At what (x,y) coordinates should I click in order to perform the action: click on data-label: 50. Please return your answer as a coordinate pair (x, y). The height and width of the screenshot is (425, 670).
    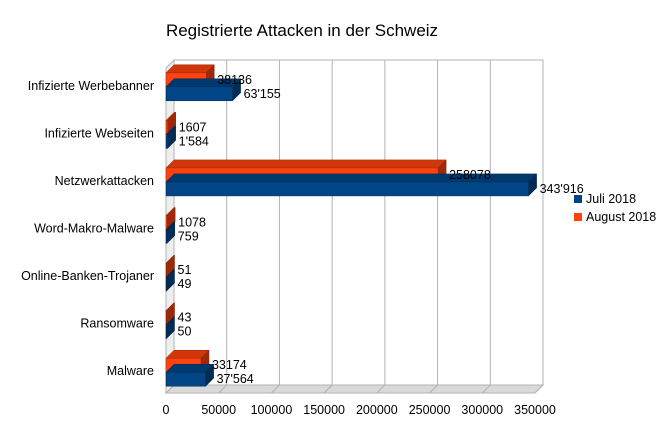
    Looking at the image, I should click on (185, 332).